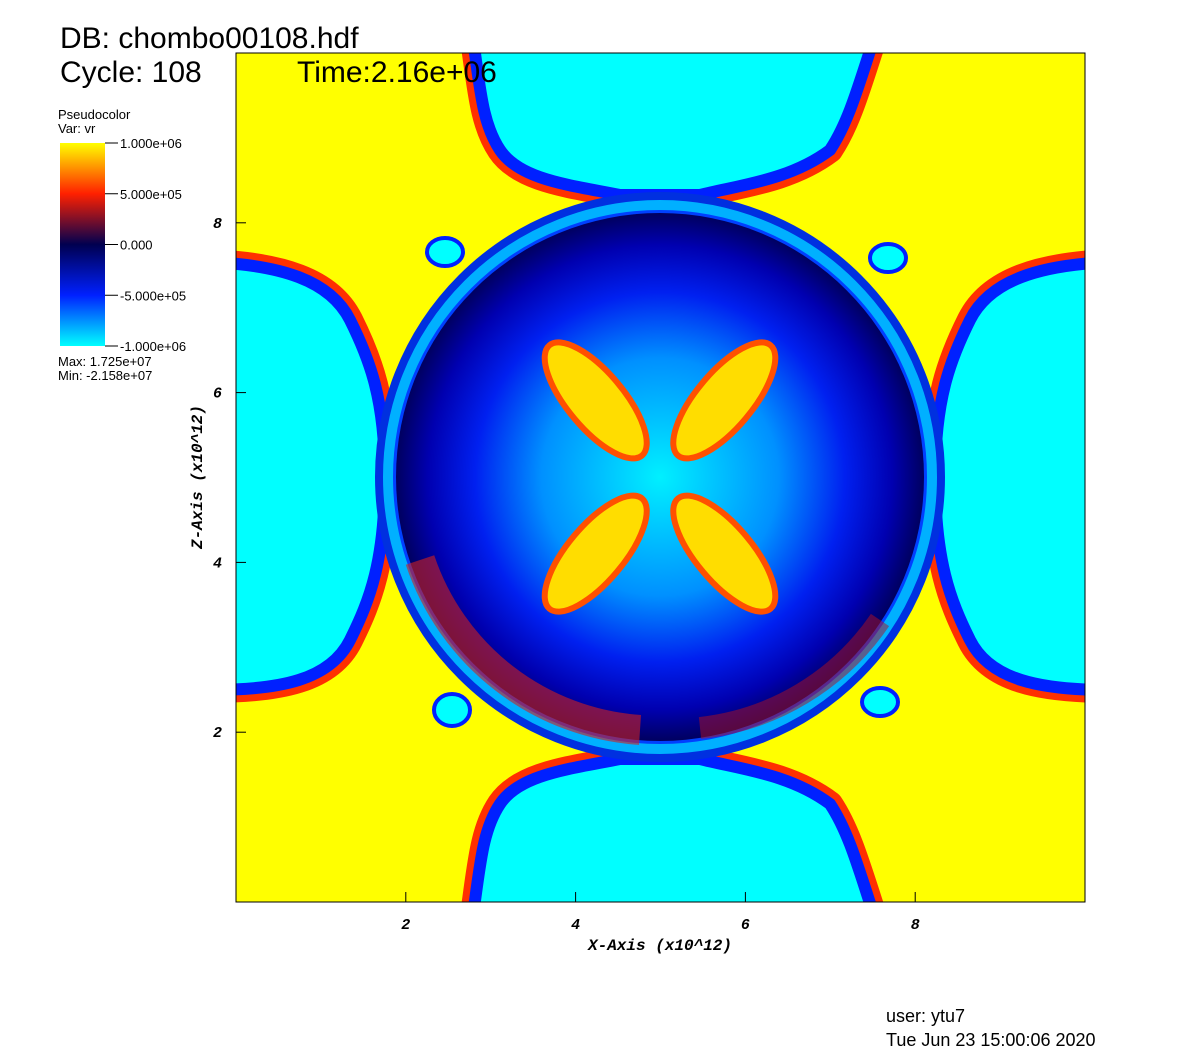 The image size is (1182, 1062). I want to click on user: user: ytu7, so click(925, 1016).